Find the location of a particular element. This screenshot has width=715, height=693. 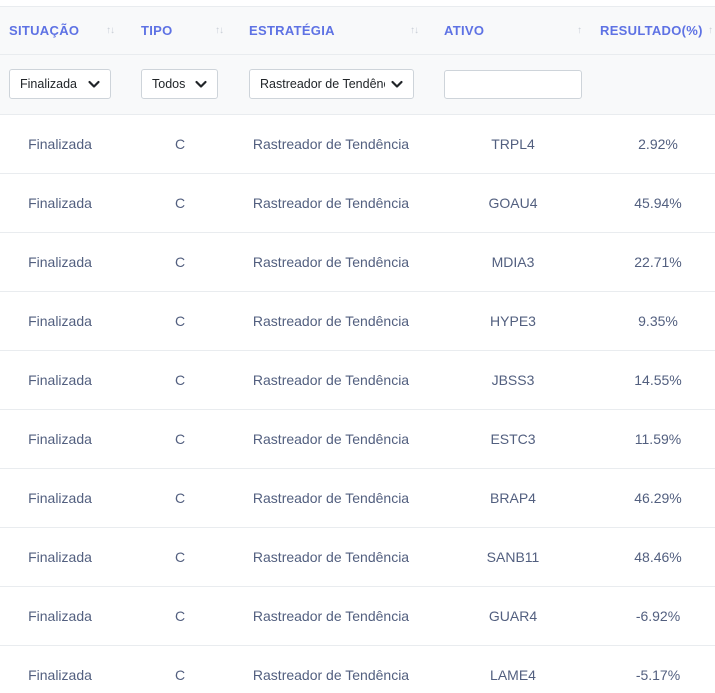

cell-ativo: SANB11 is located at coordinates (513, 557).